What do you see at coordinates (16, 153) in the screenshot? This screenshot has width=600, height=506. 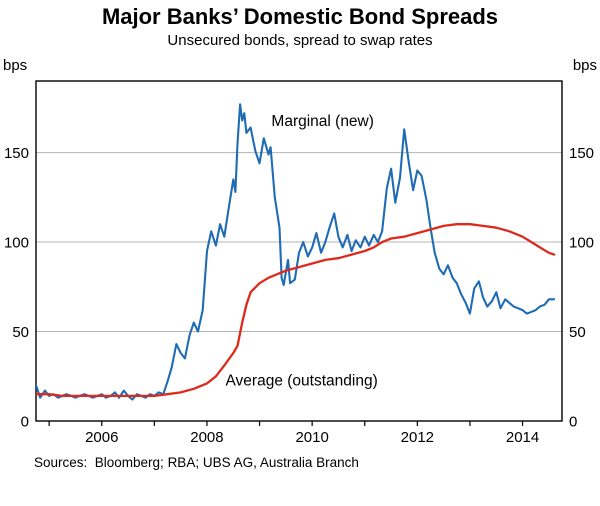 I see `y-axis-label-left-150: 150` at bounding box center [16, 153].